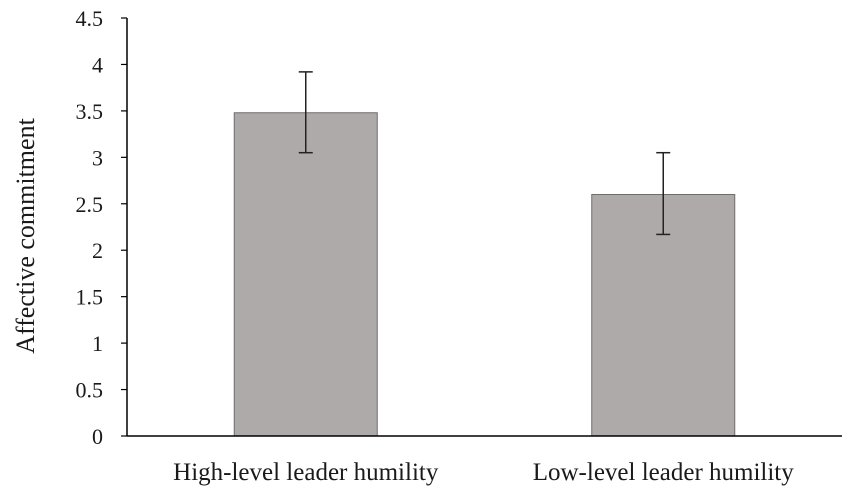 The image size is (851, 504). I want to click on y-tick-label: 4, so click(97, 64).